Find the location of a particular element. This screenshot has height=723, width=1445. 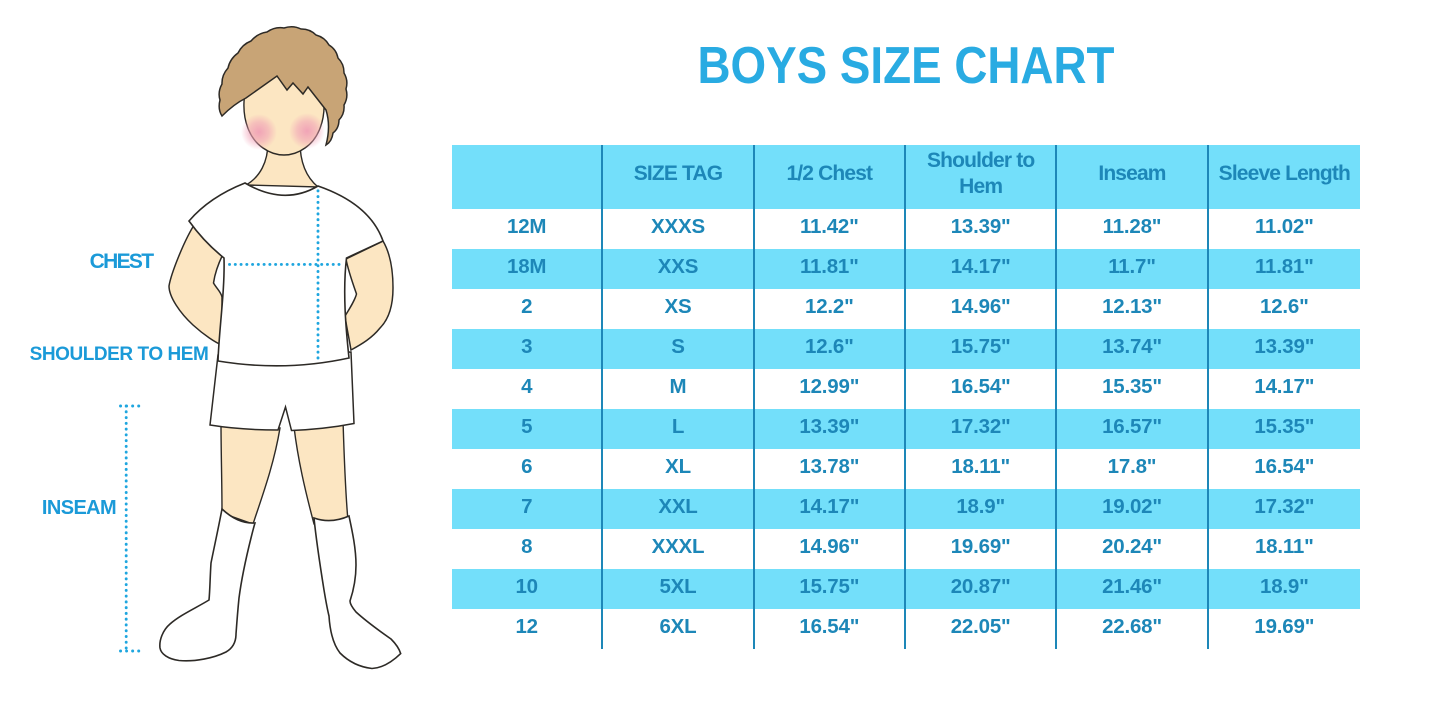

svg-text: CHEST is located at coordinates (122, 261).